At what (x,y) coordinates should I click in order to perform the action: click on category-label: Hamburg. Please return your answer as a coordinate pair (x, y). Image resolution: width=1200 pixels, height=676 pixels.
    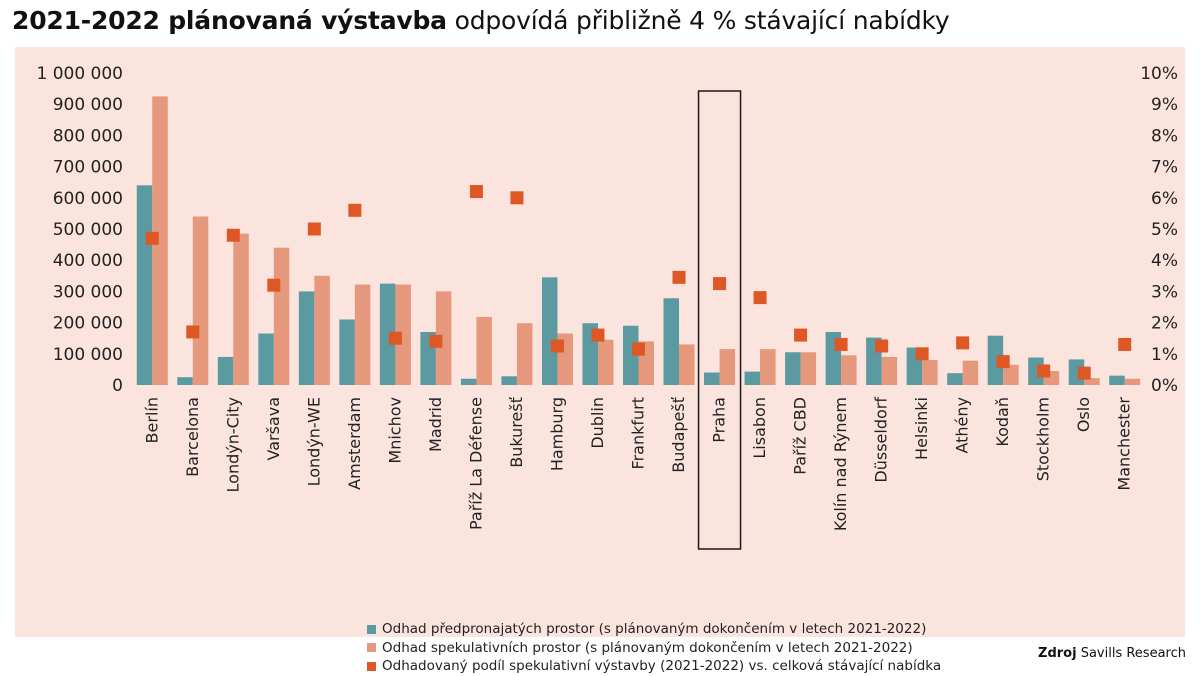
    Looking at the image, I should click on (556, 434).